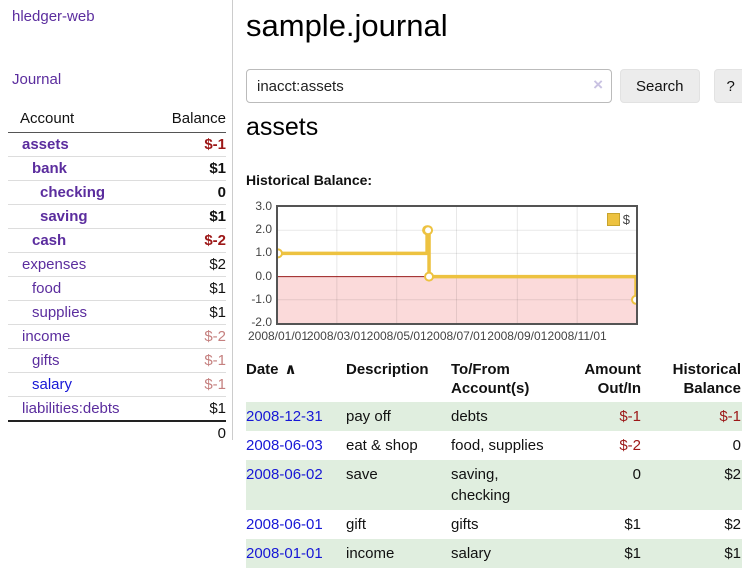 The height and width of the screenshot is (582, 742). I want to click on register-row: 2008-06-03 eat & shop food, supplies $-2 0, so click(494, 445).